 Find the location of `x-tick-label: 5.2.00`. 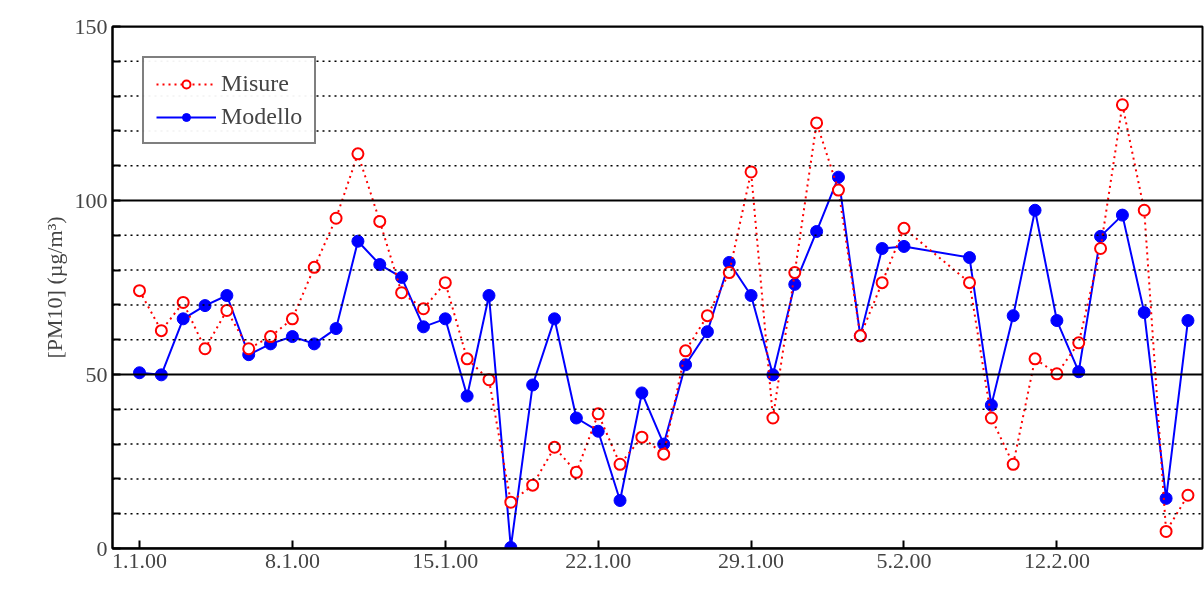

x-tick-label: 5.2.00 is located at coordinates (904, 560).